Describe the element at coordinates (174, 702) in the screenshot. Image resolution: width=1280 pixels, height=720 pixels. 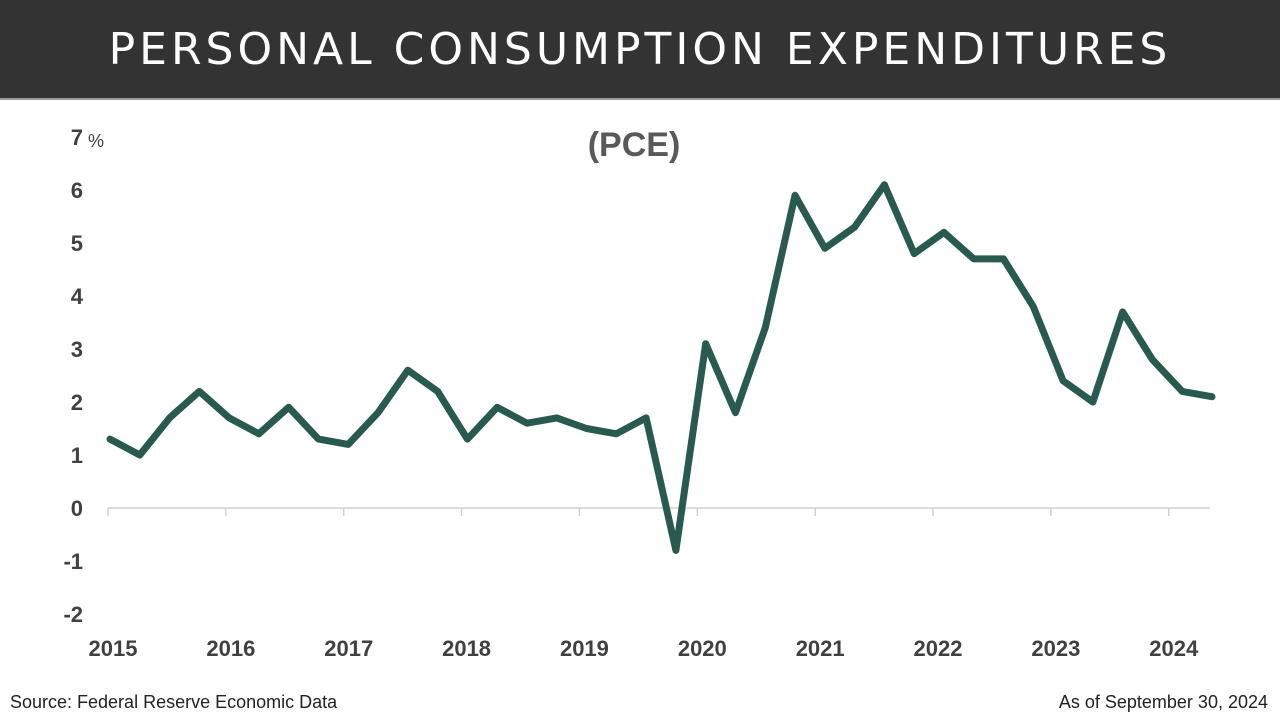
I see `source-note: Source: Federal Reserve Economic Data` at that location.